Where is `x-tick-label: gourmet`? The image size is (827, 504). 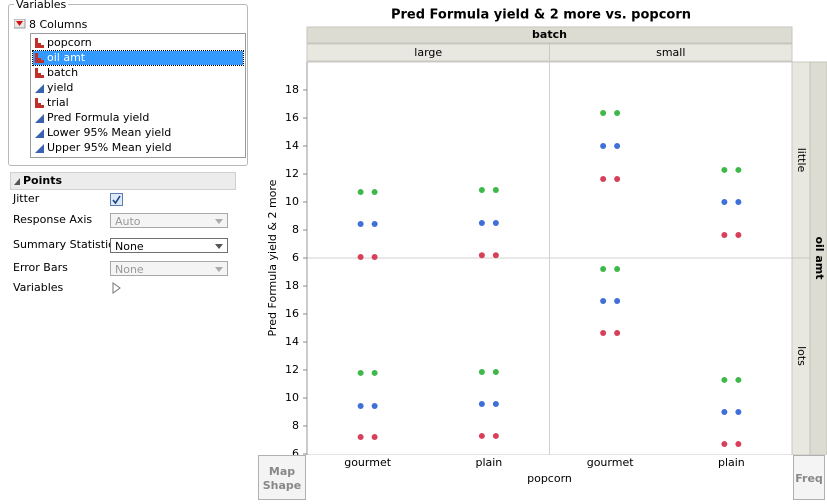 x-tick-label: gourmet is located at coordinates (610, 462).